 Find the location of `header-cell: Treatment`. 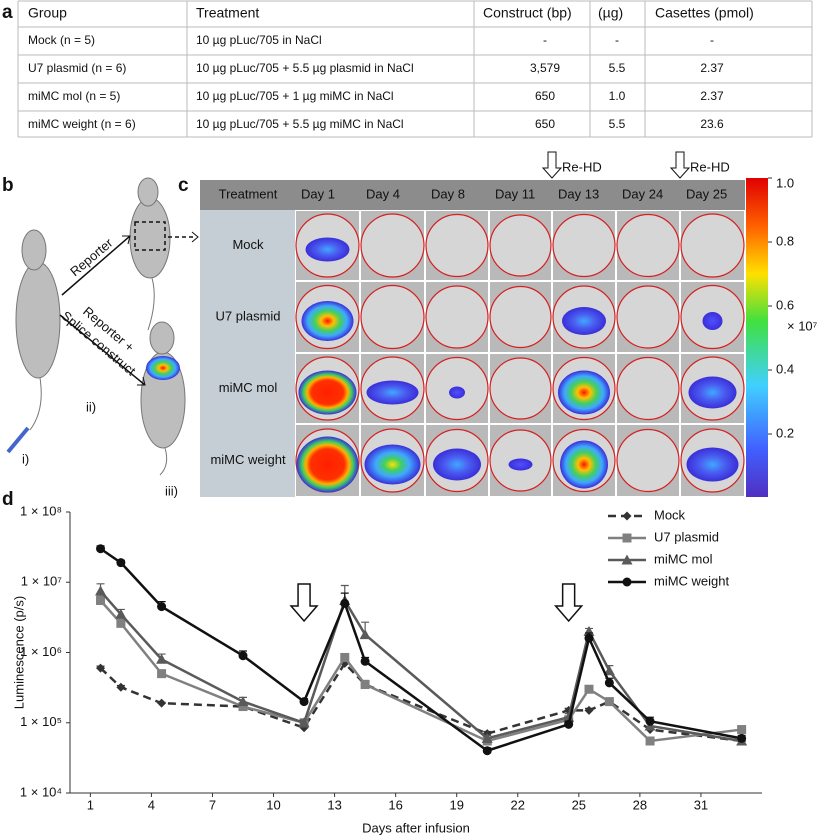

header-cell: Treatment is located at coordinates (248, 193).